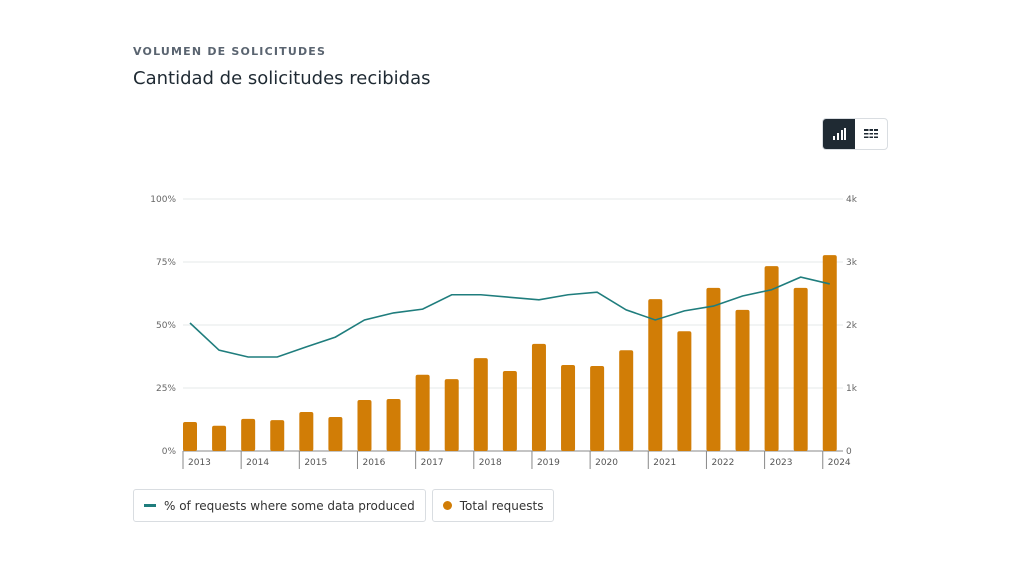 Image resolution: width=1024 pixels, height=576 pixels. I want to click on x-tick-label: 2015, so click(315, 463).